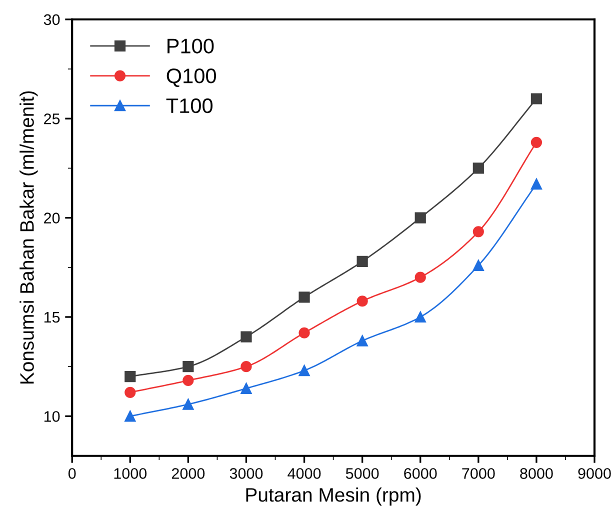 This screenshot has height=524, width=611. Describe the element at coordinates (52, 20) in the screenshot. I see `y-tick-label: 30` at that location.